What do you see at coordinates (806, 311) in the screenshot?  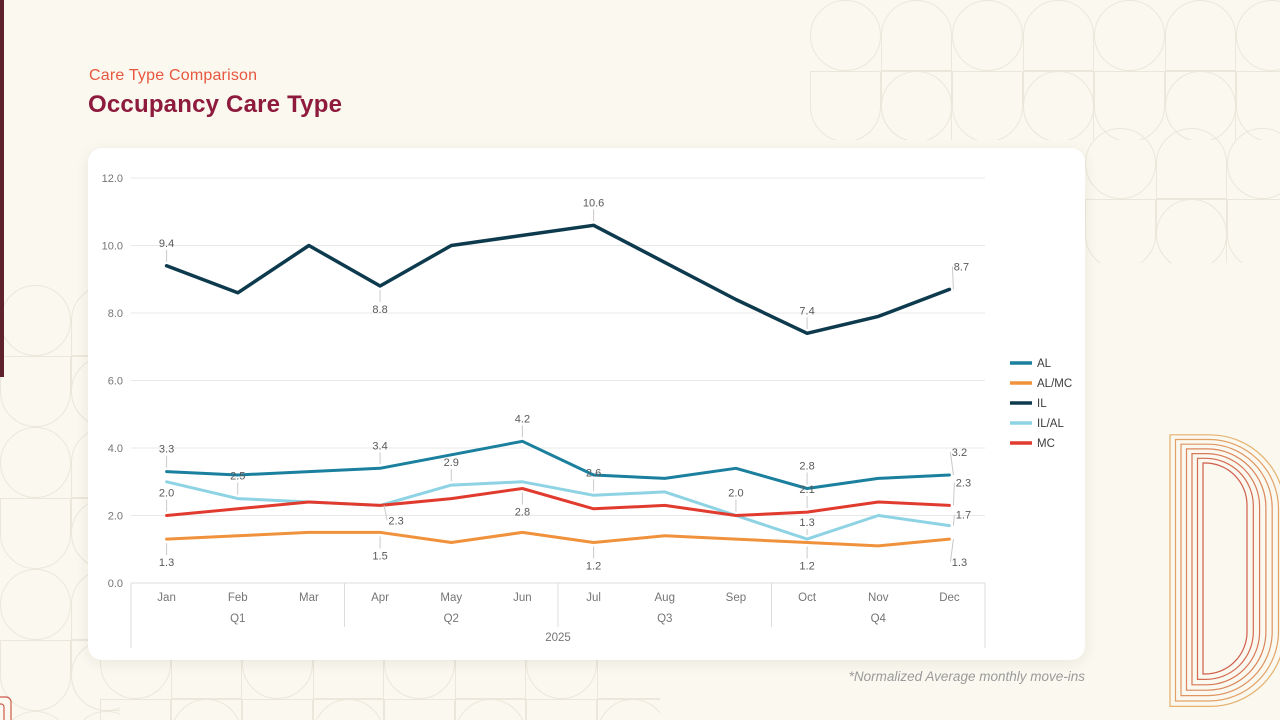 I see `data-label: 7.4` at bounding box center [806, 311].